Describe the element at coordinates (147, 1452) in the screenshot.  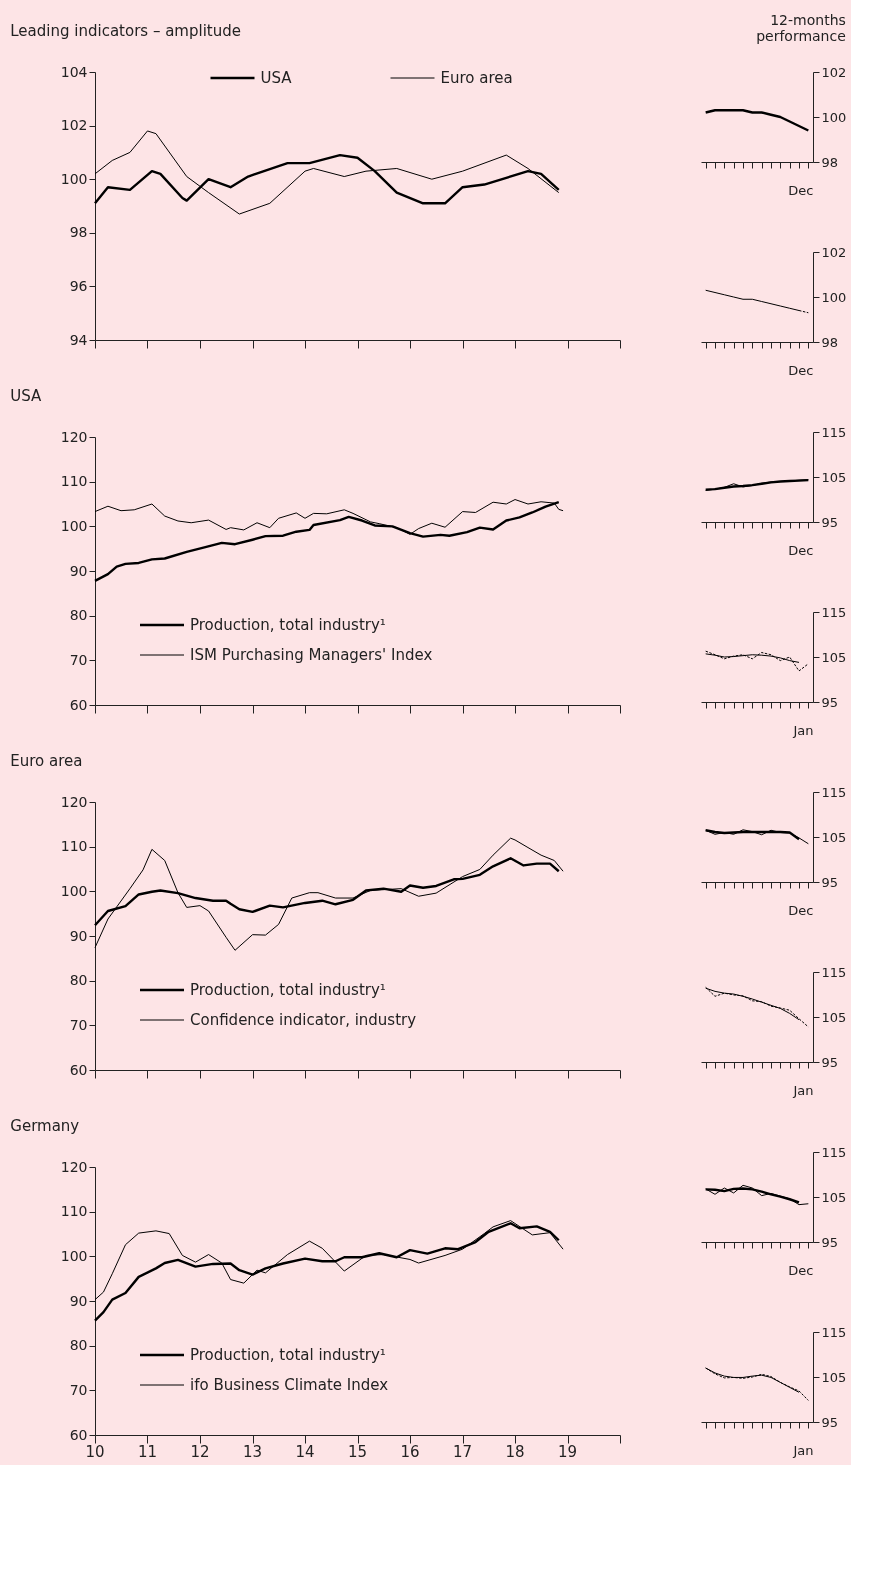
I see `x-tick-label: 11` at that location.